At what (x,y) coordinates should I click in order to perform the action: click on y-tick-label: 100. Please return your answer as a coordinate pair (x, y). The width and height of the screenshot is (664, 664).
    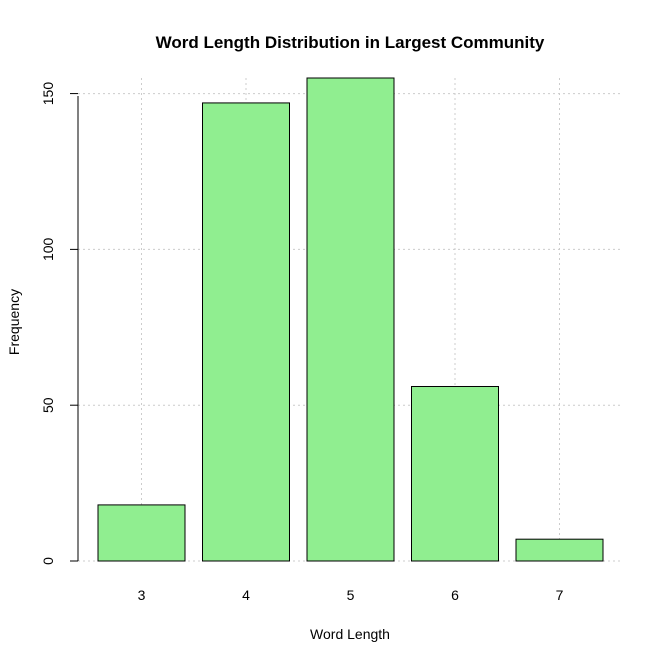
    Looking at the image, I should click on (48, 249).